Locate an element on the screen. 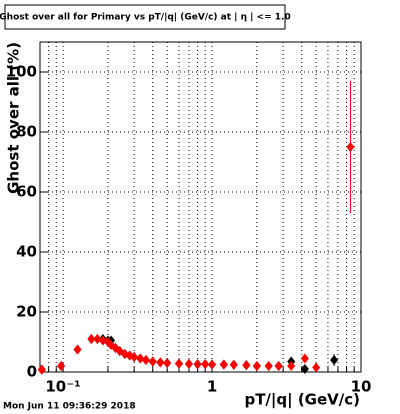 This screenshot has height=414, width=400. y-tick-label: 20 is located at coordinates (26, 312).